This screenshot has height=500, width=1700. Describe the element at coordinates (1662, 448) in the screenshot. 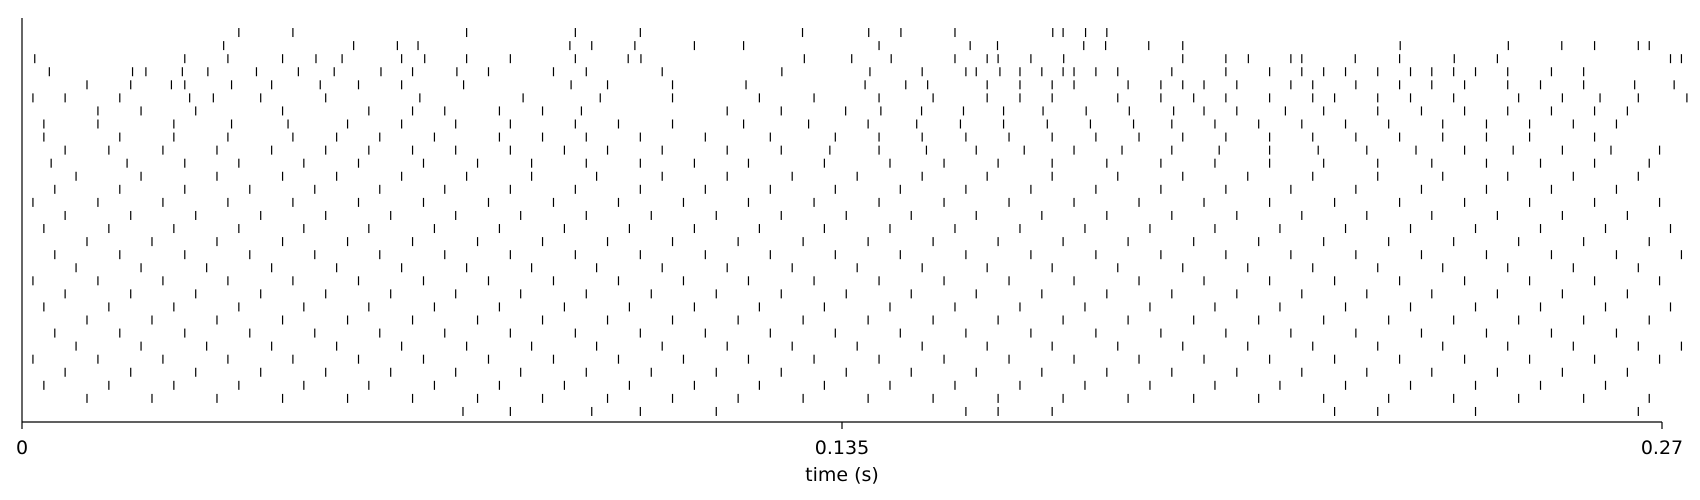

I see `x-tick-label: 0.27` at that location.